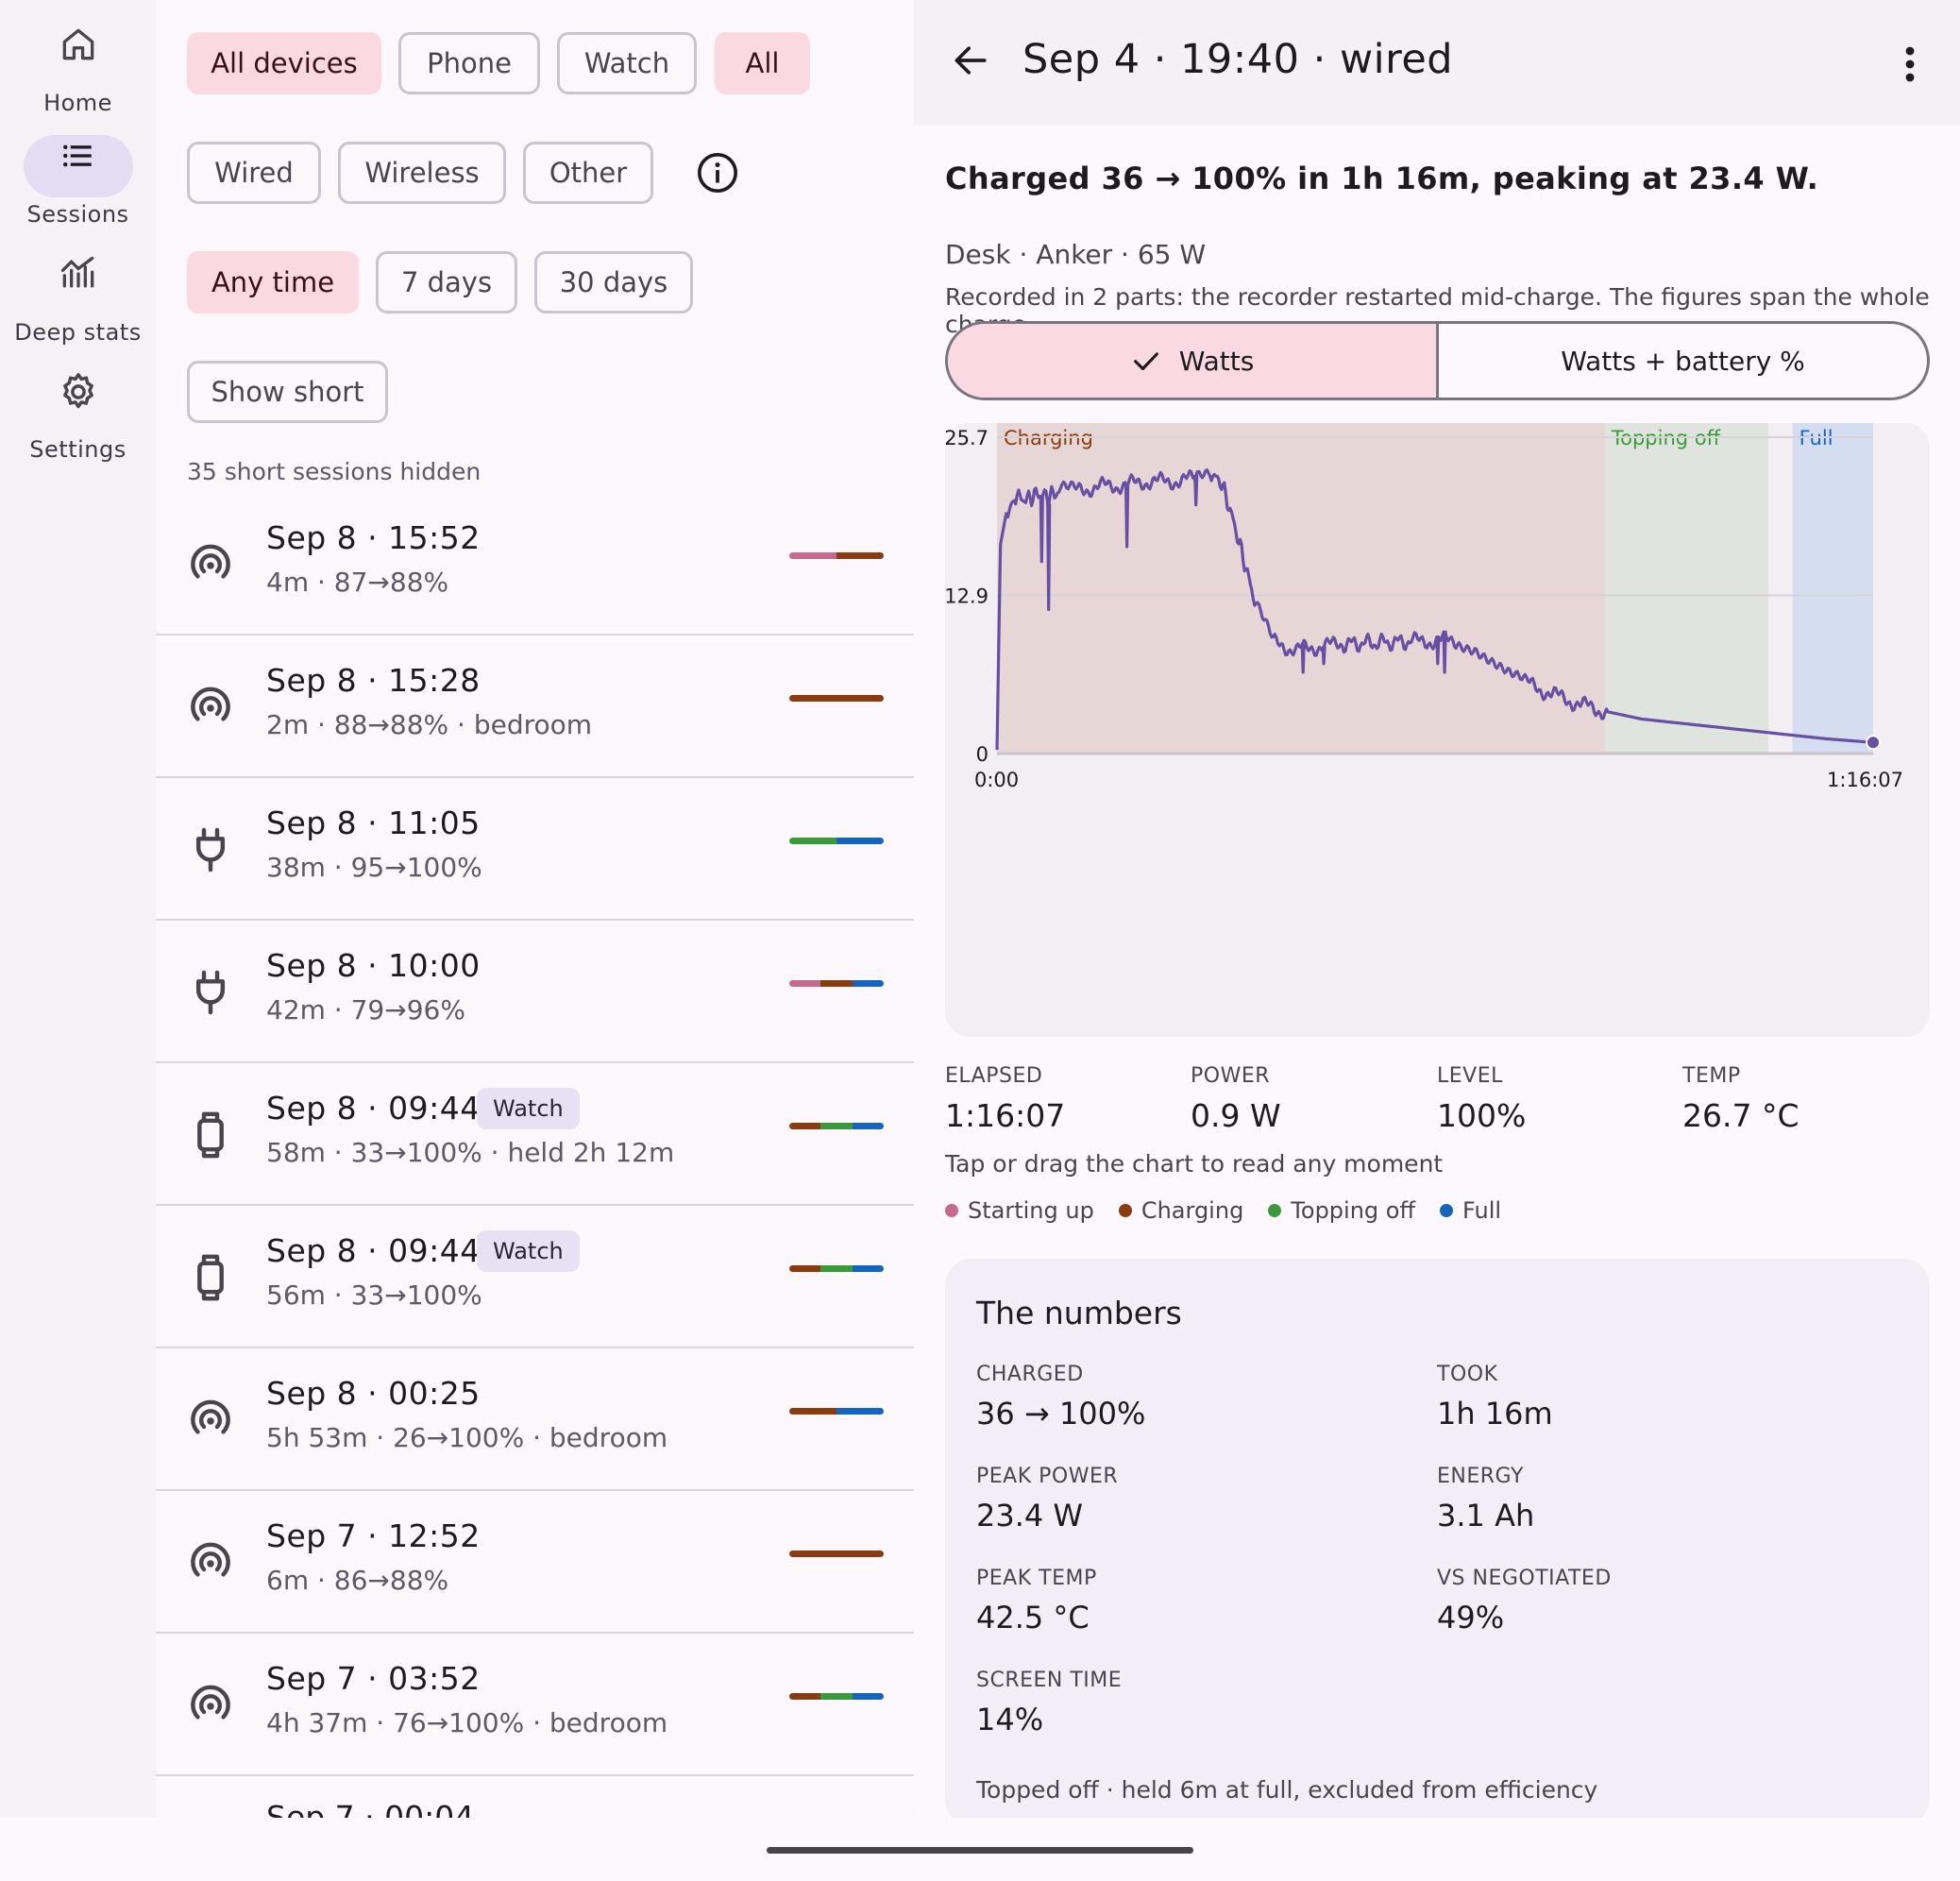 Image resolution: width=1960 pixels, height=1881 pixels. What do you see at coordinates (374, 965) in the screenshot?
I see `session-title: Sep 8 · 10:00` at bounding box center [374, 965].